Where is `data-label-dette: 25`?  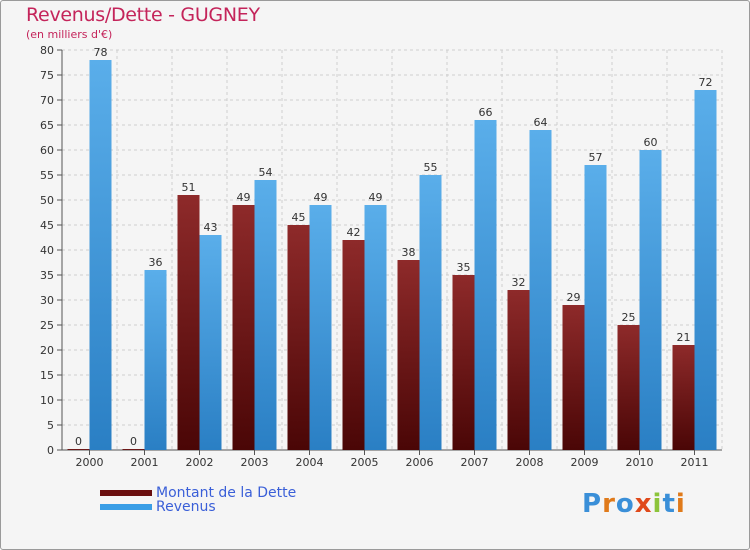 data-label-dette: 25 is located at coordinates (629, 317).